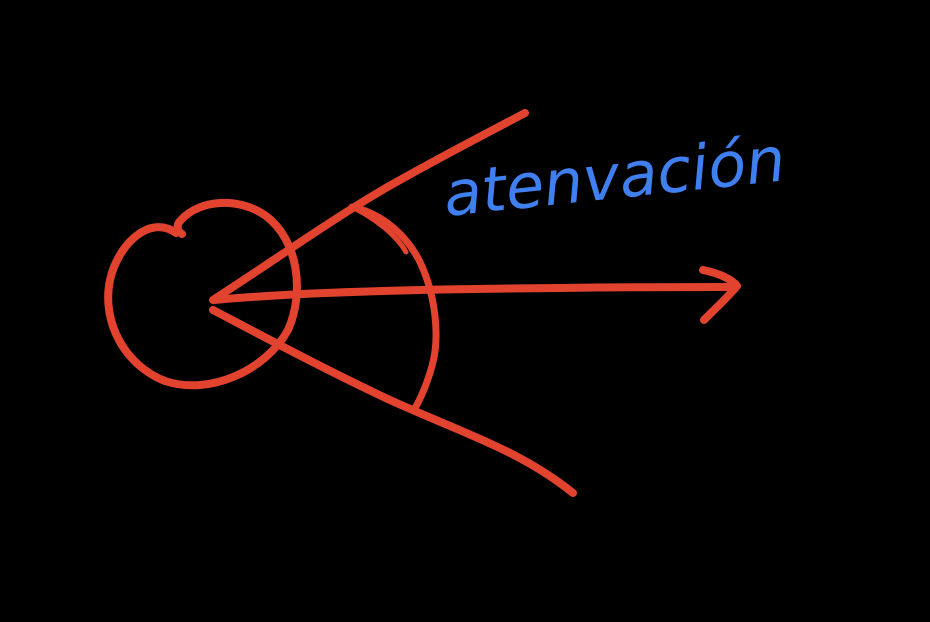 This screenshot has height=622, width=930. Describe the element at coordinates (472, 293) in the screenshot. I see `axis-arrow-shaft` at that location.